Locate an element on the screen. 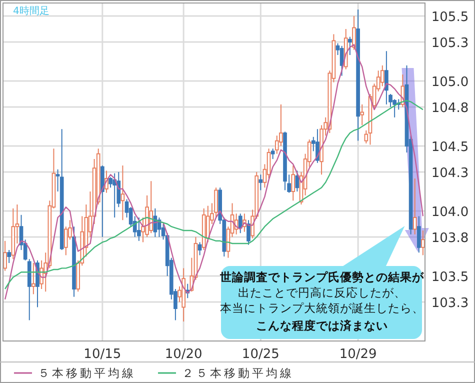 The image size is (475, 383). legend-label: ２５本移動平均線 is located at coordinates (238, 373).